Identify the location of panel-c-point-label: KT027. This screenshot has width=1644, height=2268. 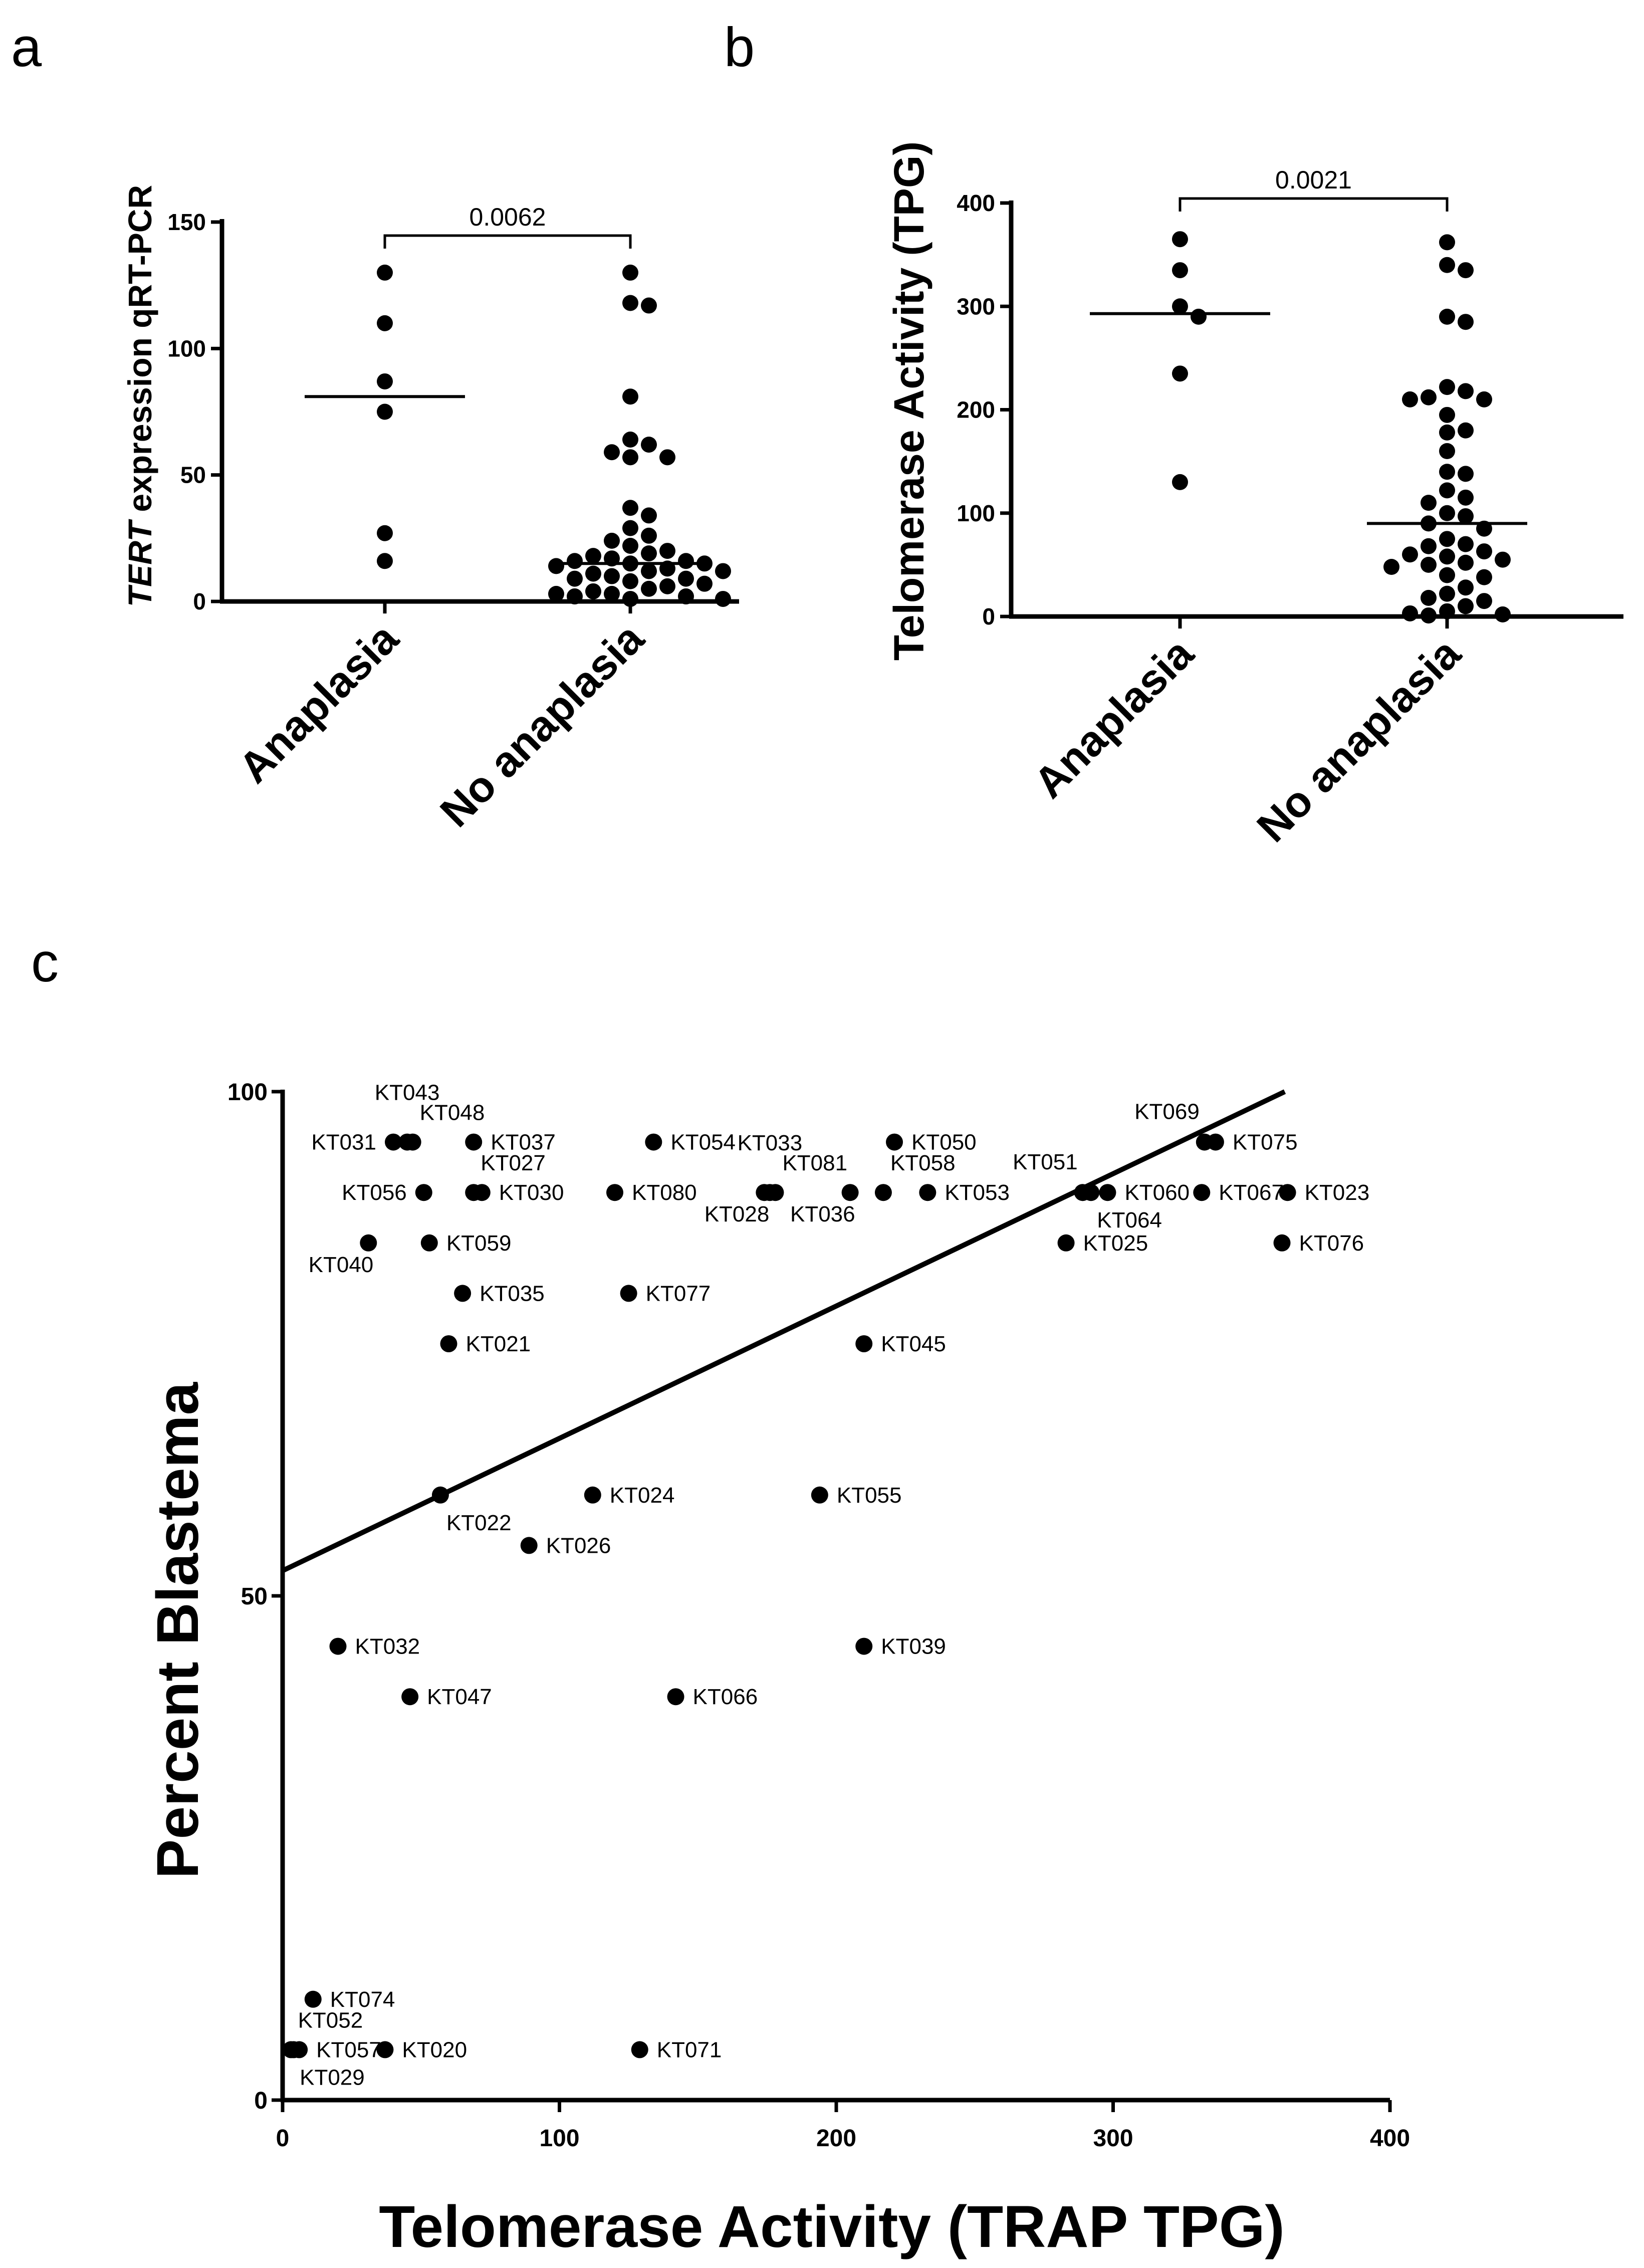
(513, 1163).